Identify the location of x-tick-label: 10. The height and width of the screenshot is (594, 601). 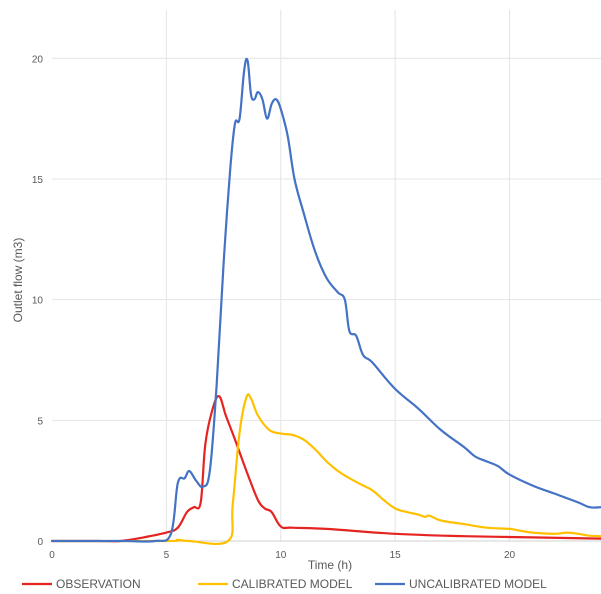
(281, 555).